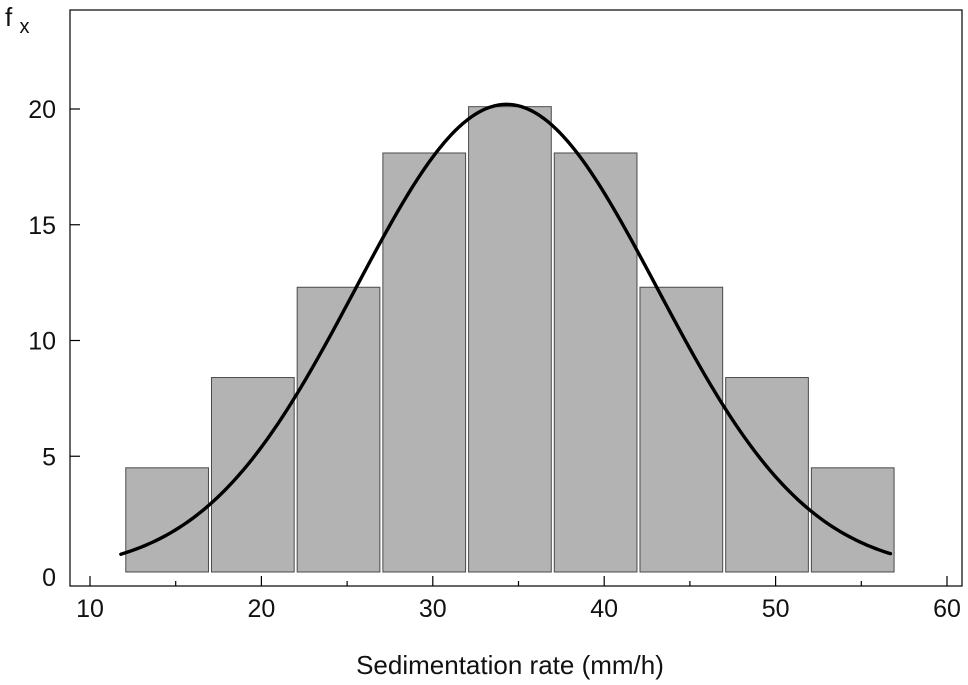 Image resolution: width=968 pixels, height=685 pixels. Describe the element at coordinates (42, 342) in the screenshot. I see `y-tick-label-10: 10` at that location.